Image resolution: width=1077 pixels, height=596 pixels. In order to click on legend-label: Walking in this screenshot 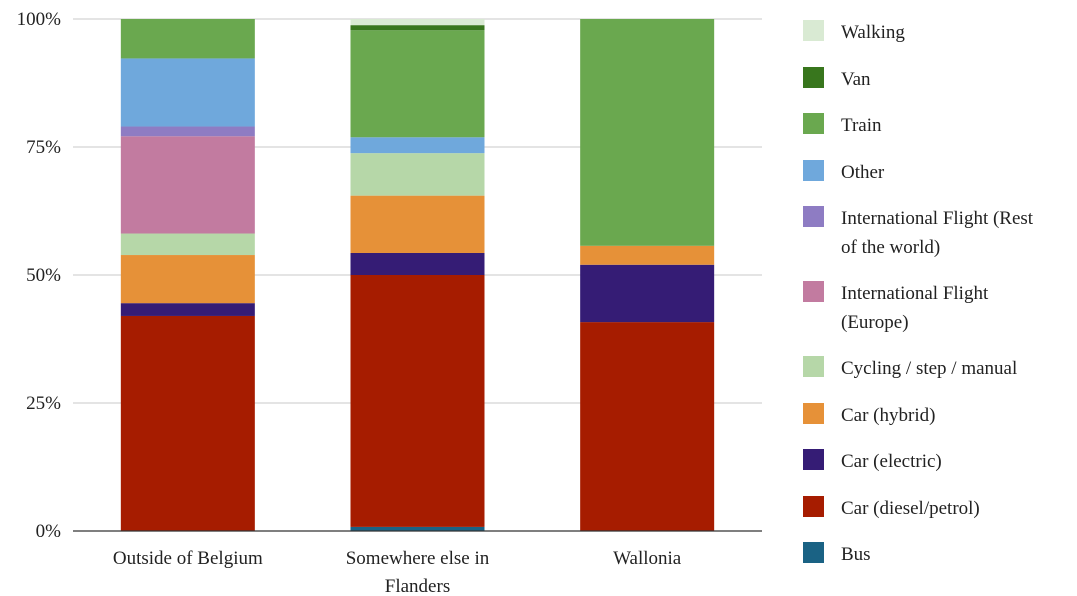, I will do `click(873, 32)`.